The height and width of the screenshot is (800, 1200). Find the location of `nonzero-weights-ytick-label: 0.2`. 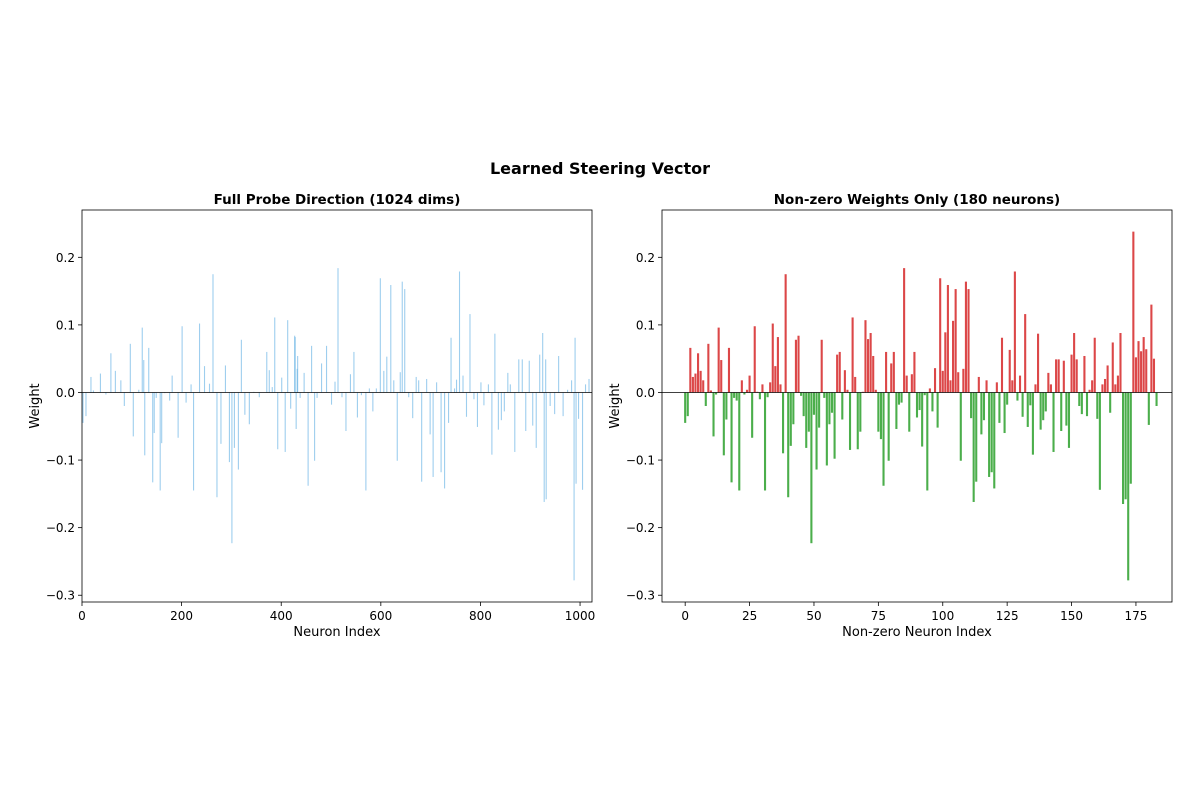

nonzero-weights-ytick-label: 0.2 is located at coordinates (645, 258).